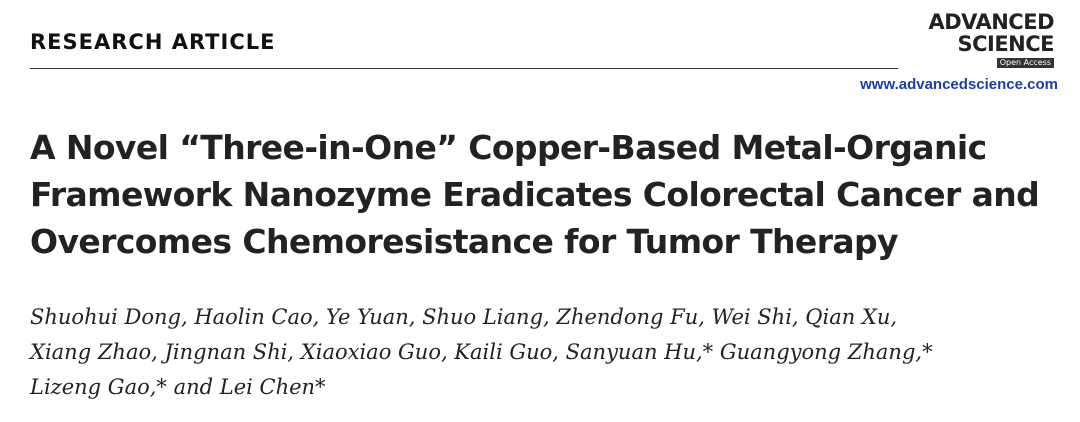  I want to click on journal-logo-line: SCIENCE, so click(1005, 44).